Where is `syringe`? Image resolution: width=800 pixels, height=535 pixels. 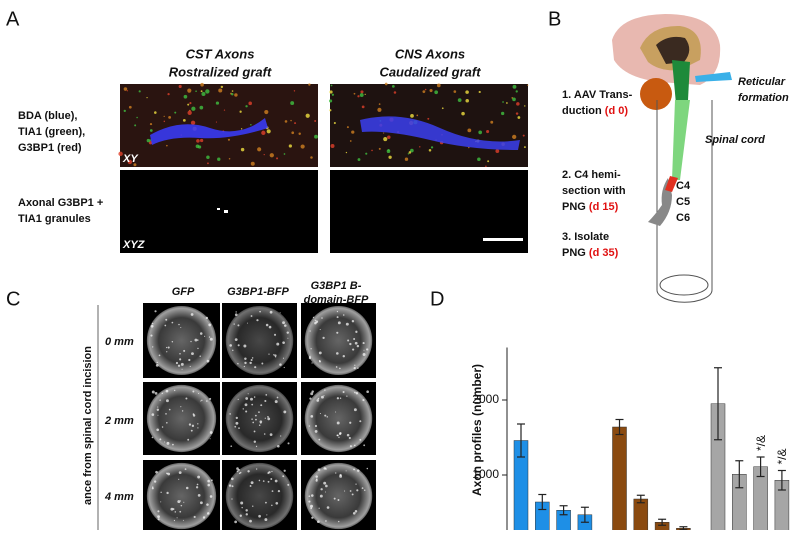
syringe is located at coordinates (713, 77).